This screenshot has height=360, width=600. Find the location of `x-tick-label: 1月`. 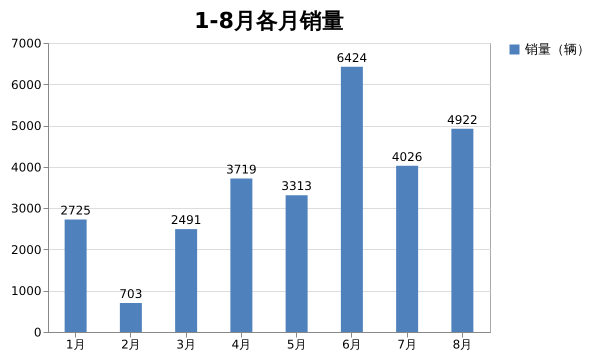

x-tick-label: 1月 is located at coordinates (76, 345).